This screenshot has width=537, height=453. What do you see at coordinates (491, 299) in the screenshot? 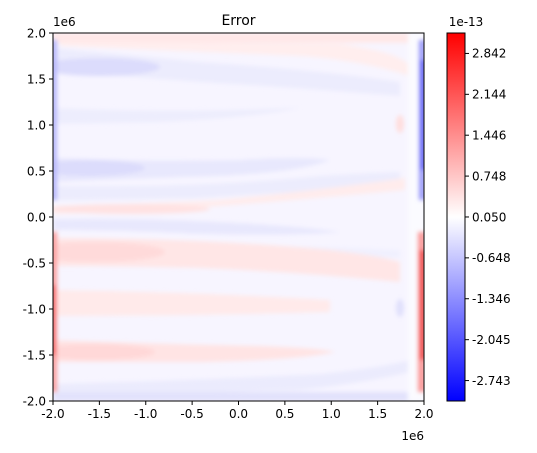
I see `colorbar-tick-label: -1.346` at bounding box center [491, 299].